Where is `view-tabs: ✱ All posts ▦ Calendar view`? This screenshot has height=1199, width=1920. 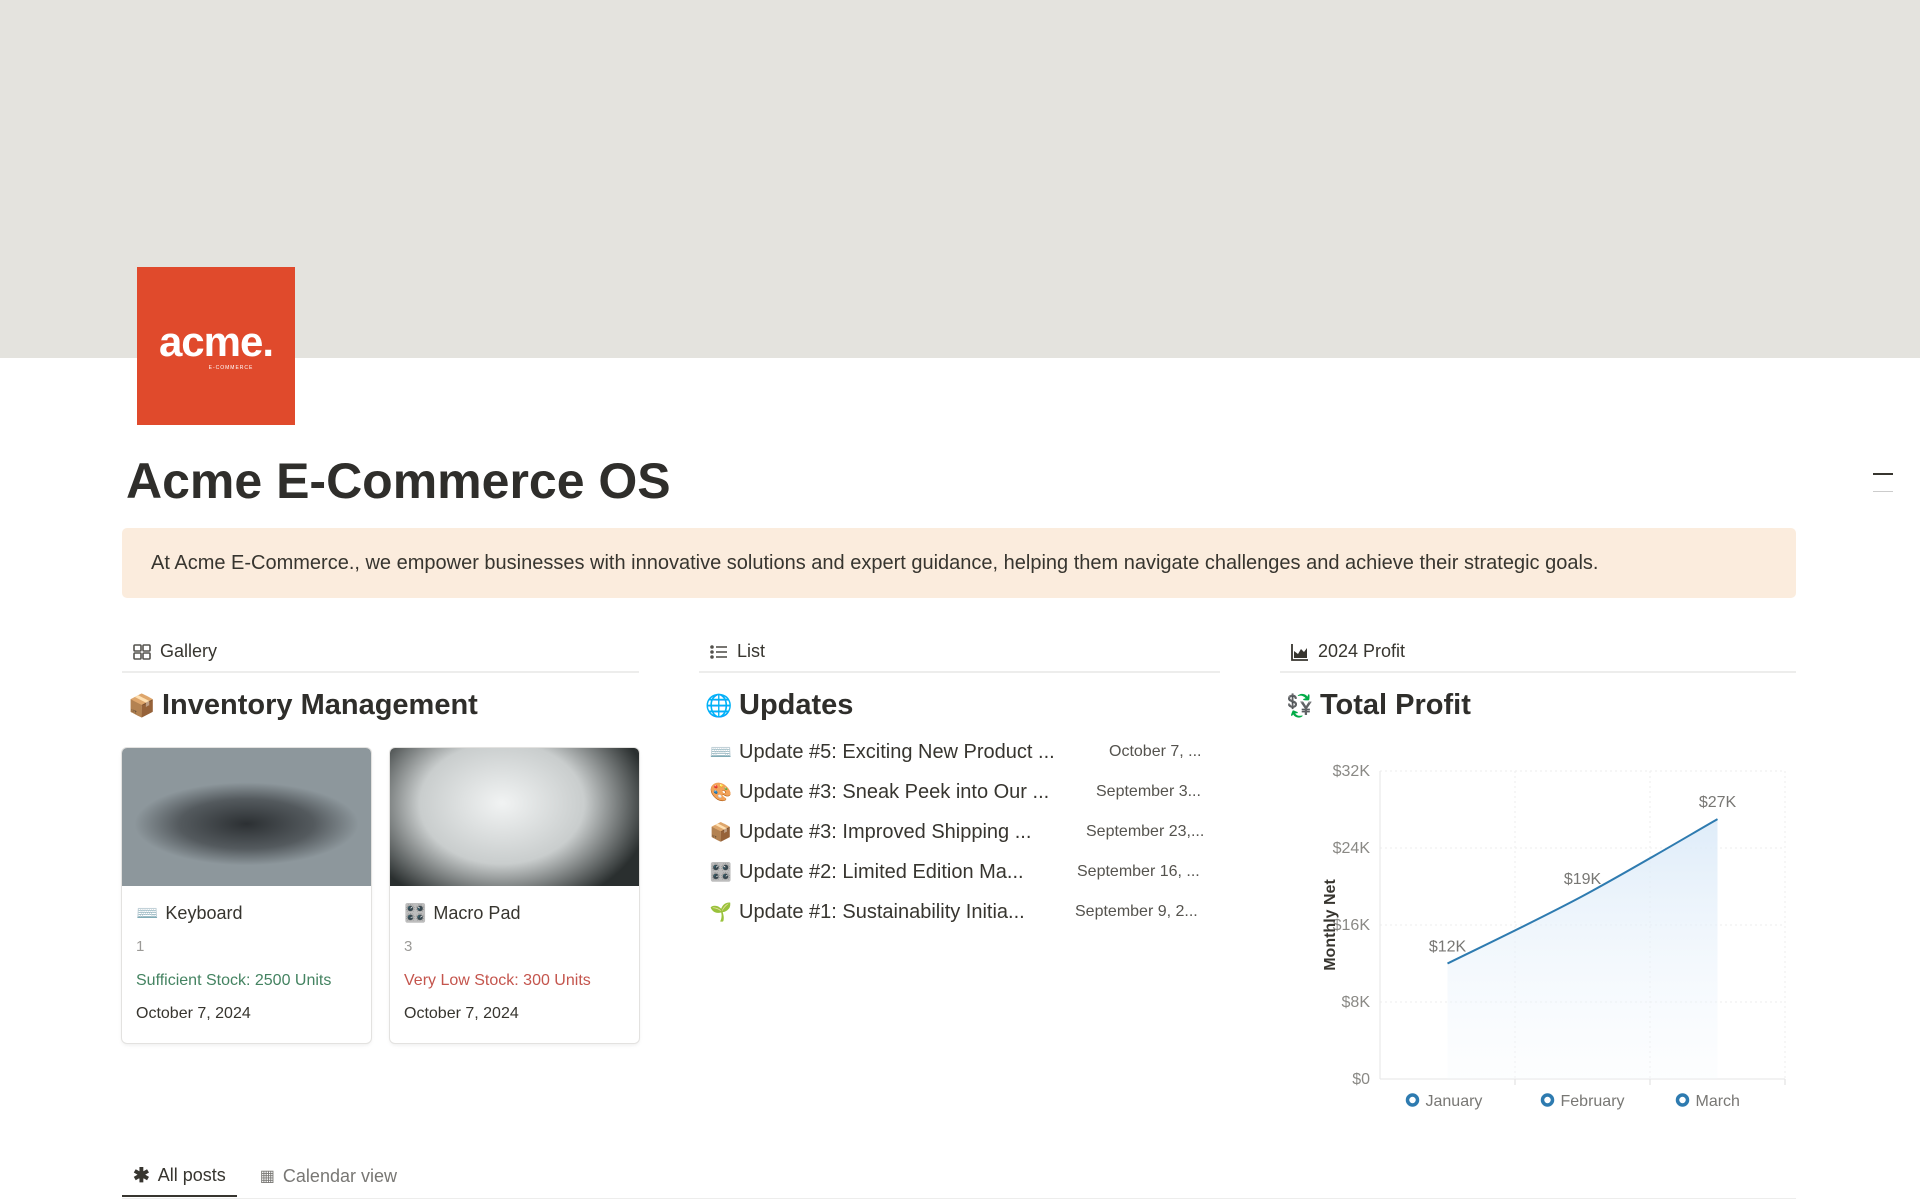
view-tabs: ✱ All posts ▦ Calendar view is located at coordinates (959, 1177).